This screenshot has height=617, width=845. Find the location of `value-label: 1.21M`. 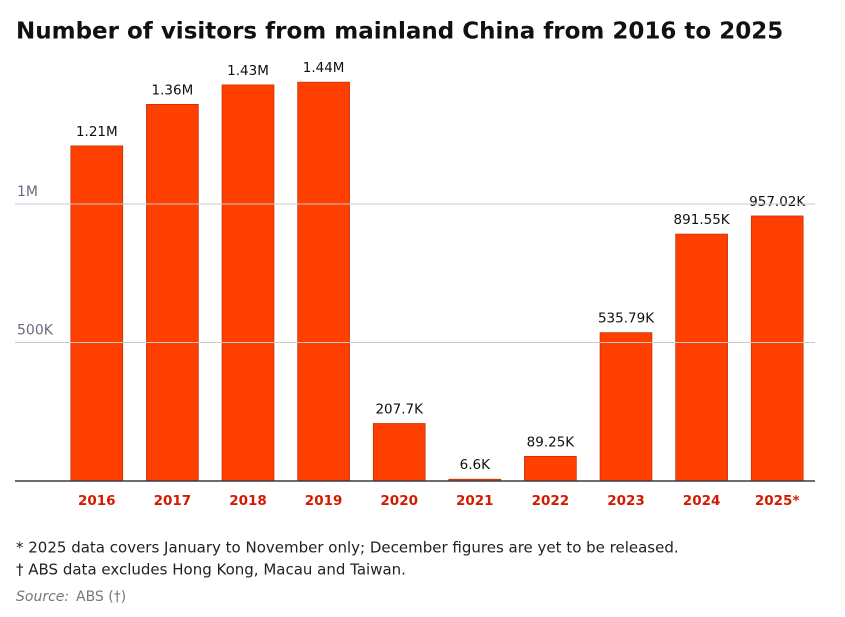

value-label: 1.21M is located at coordinates (97, 132).